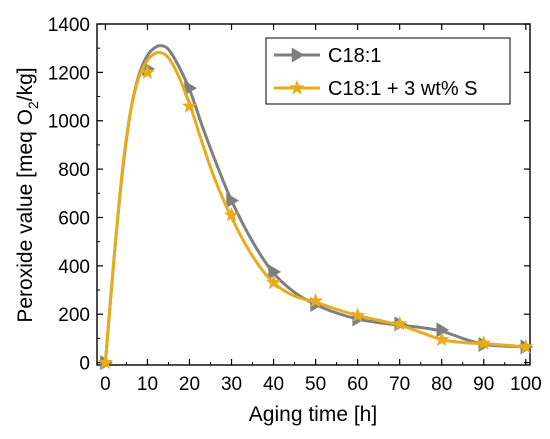 The width and height of the screenshot is (550, 439). I want to click on x-tick-label-40: 40, so click(273, 384).